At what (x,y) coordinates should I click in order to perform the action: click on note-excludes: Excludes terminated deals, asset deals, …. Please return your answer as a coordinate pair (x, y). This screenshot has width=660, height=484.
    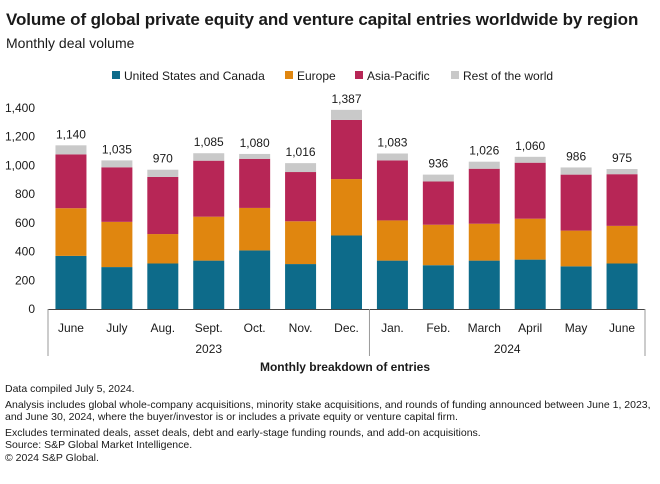
    Looking at the image, I should click on (243, 432).